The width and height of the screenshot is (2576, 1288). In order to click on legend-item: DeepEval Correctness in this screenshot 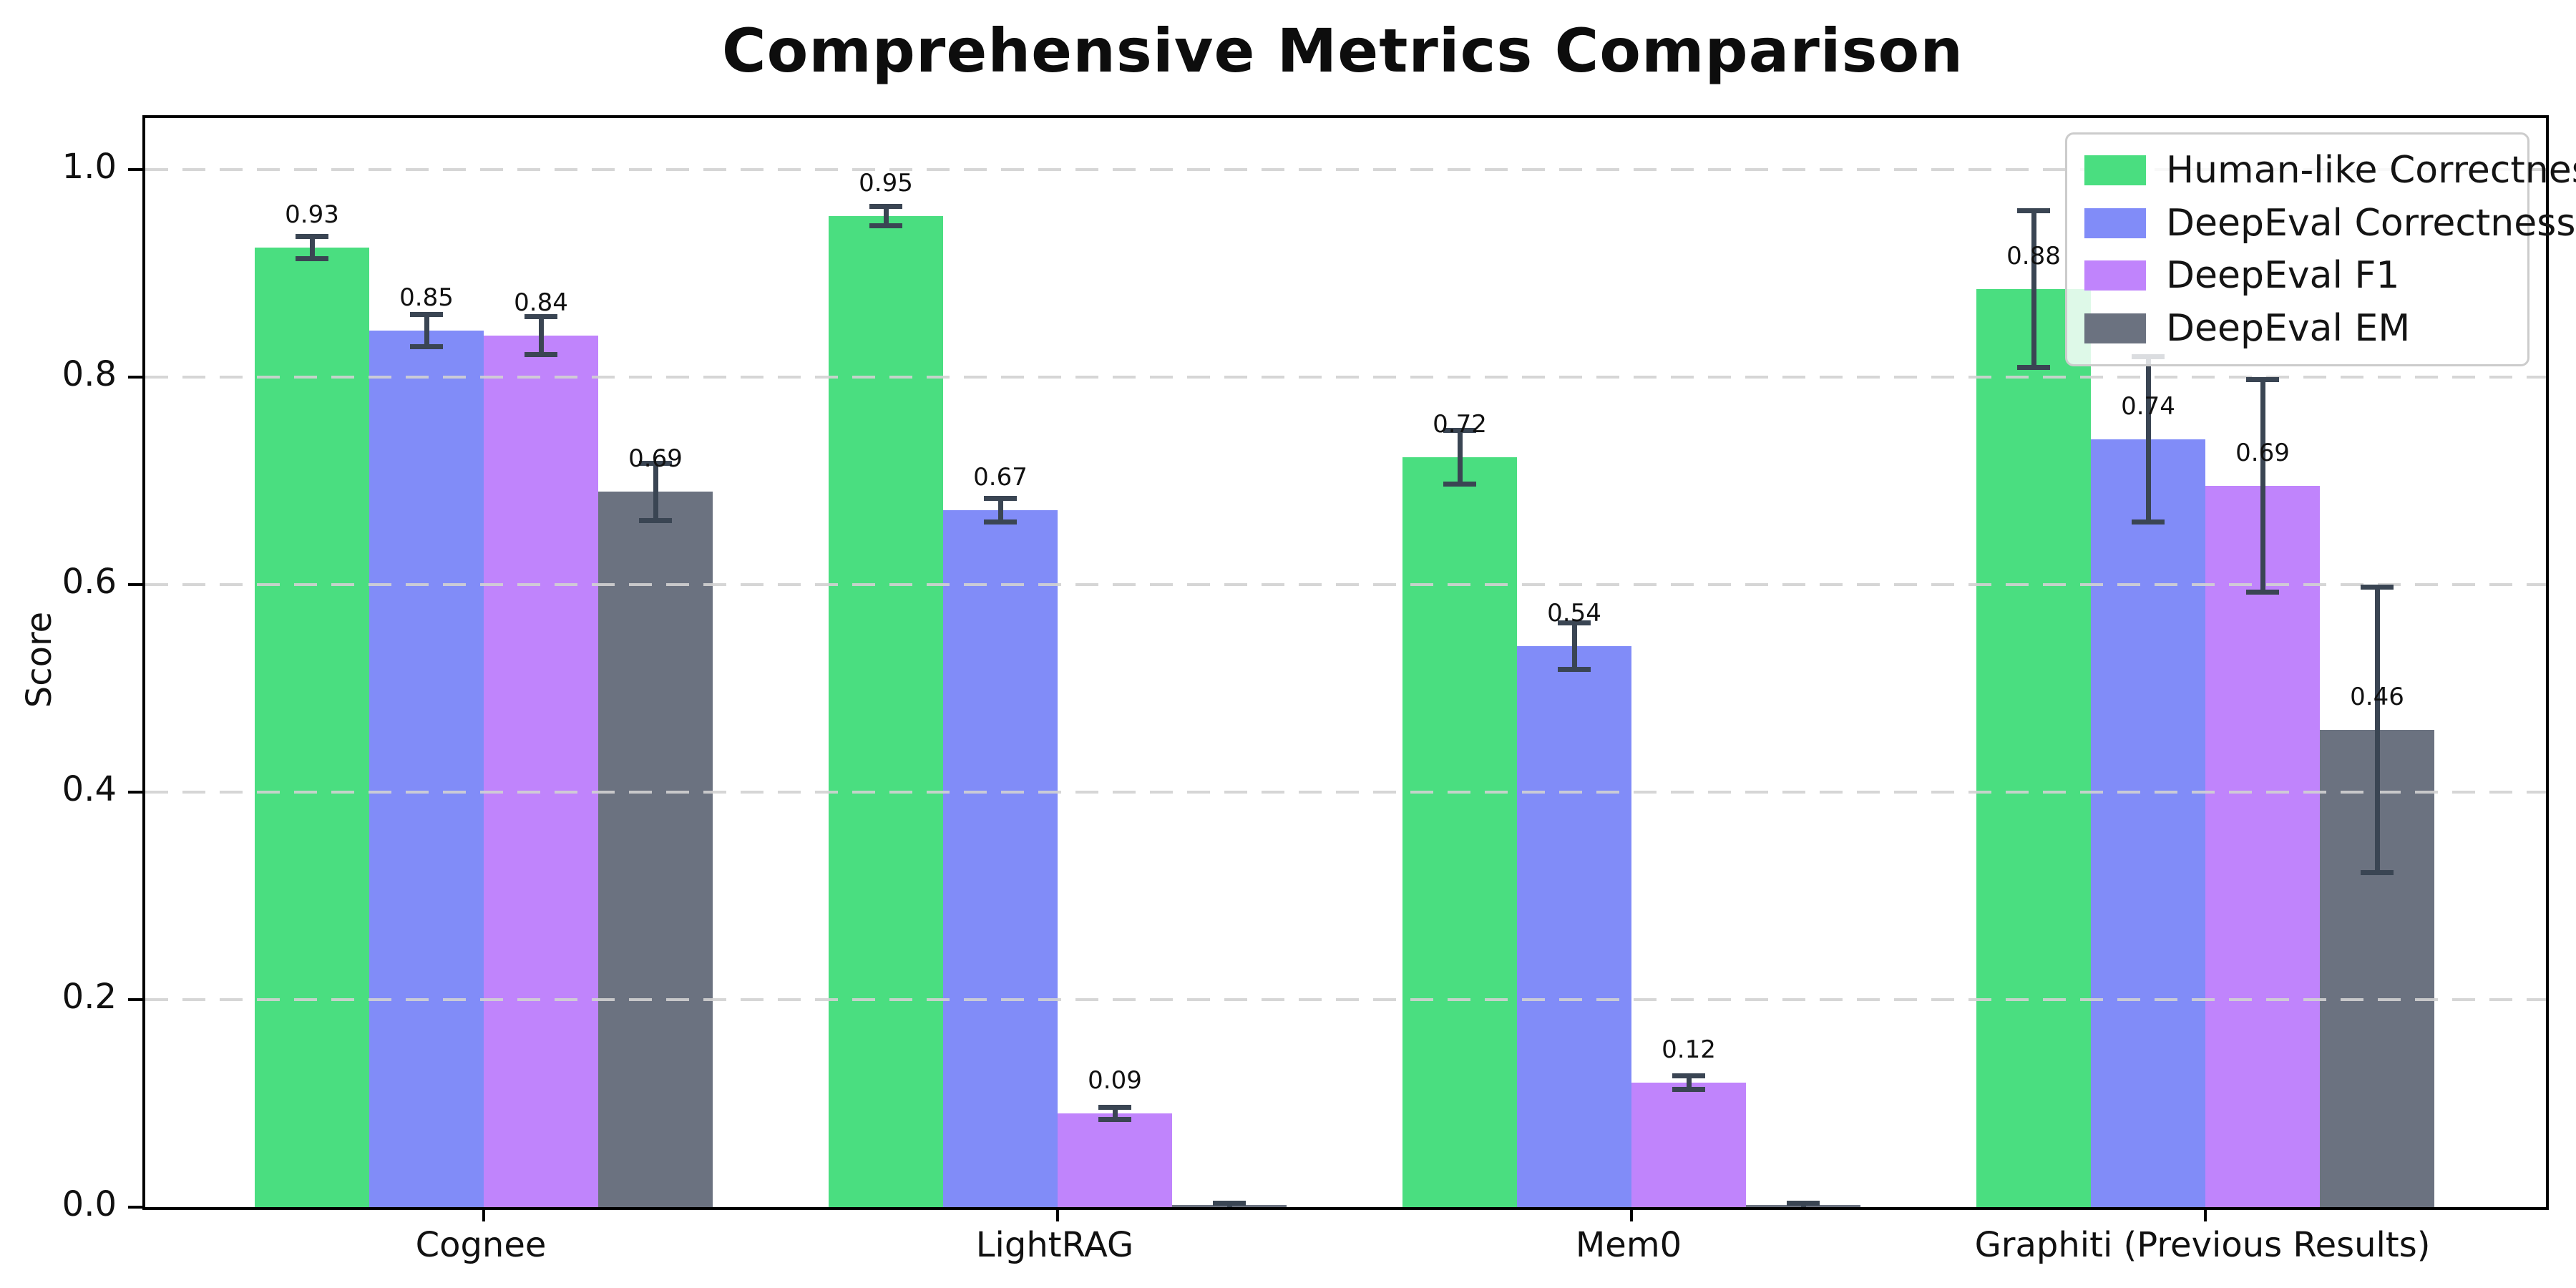, I will do `click(2329, 223)`.